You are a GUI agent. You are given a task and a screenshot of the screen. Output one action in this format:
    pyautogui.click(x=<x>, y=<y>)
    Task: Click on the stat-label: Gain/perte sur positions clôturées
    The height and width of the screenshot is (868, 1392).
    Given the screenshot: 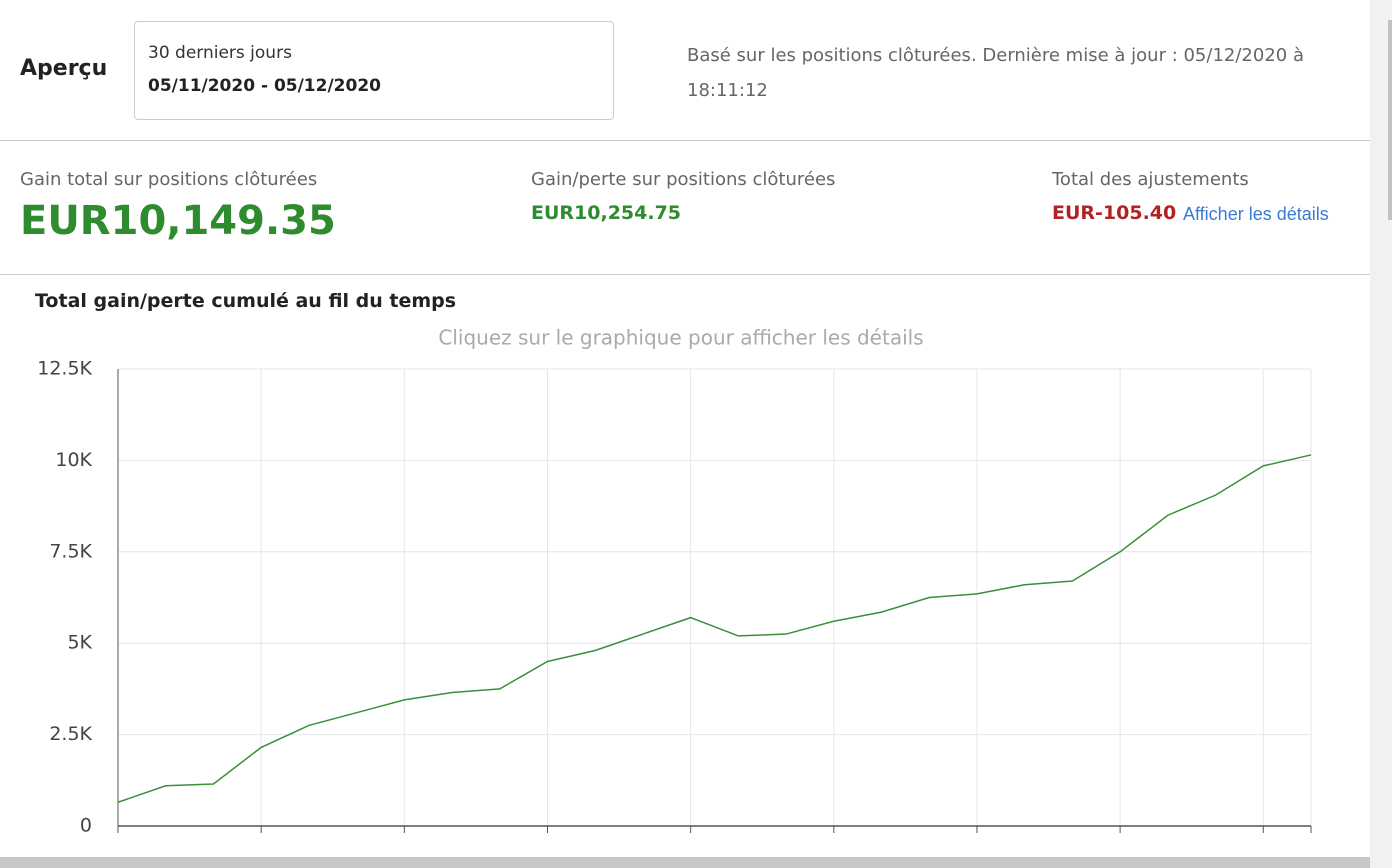 What is the action you would take?
    pyautogui.click(x=683, y=179)
    